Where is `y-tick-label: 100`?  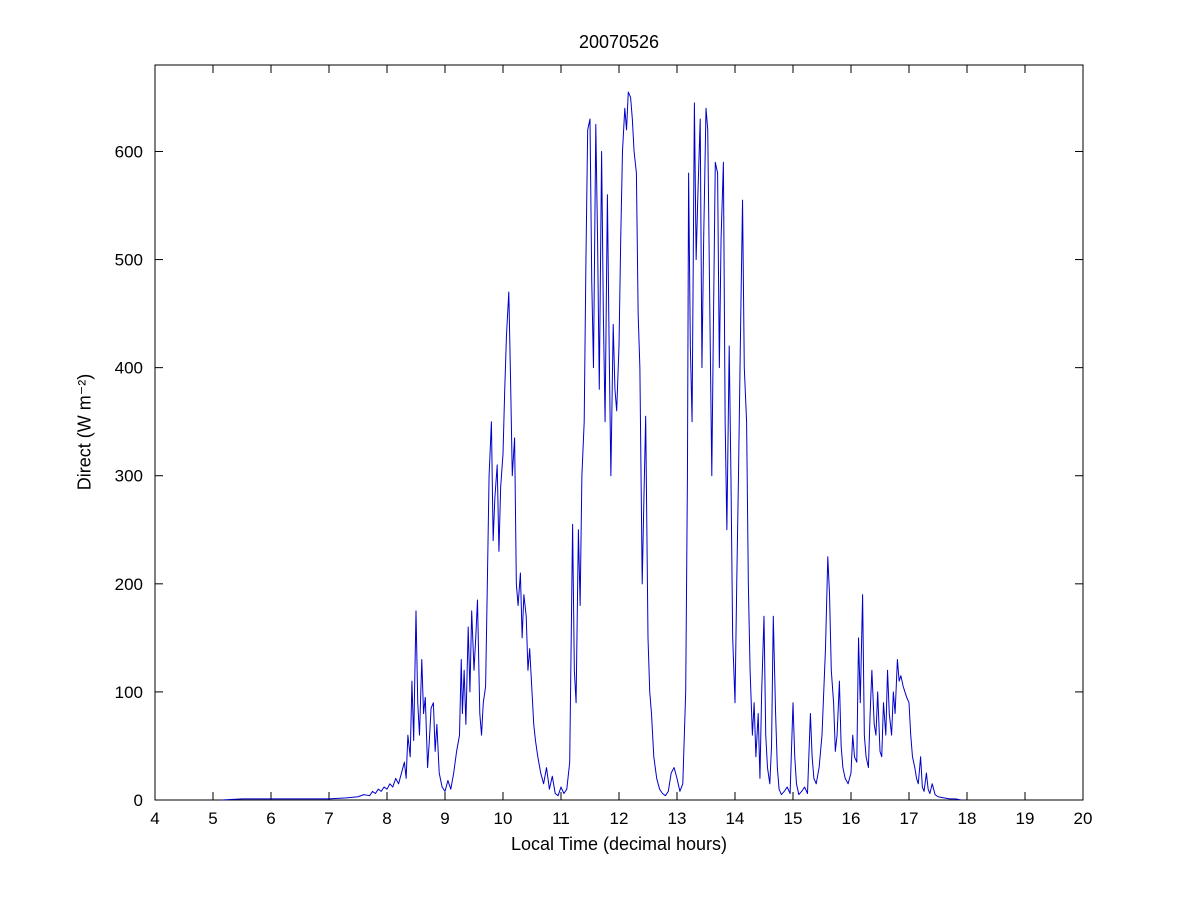
y-tick-label: 100 is located at coordinates (129, 692).